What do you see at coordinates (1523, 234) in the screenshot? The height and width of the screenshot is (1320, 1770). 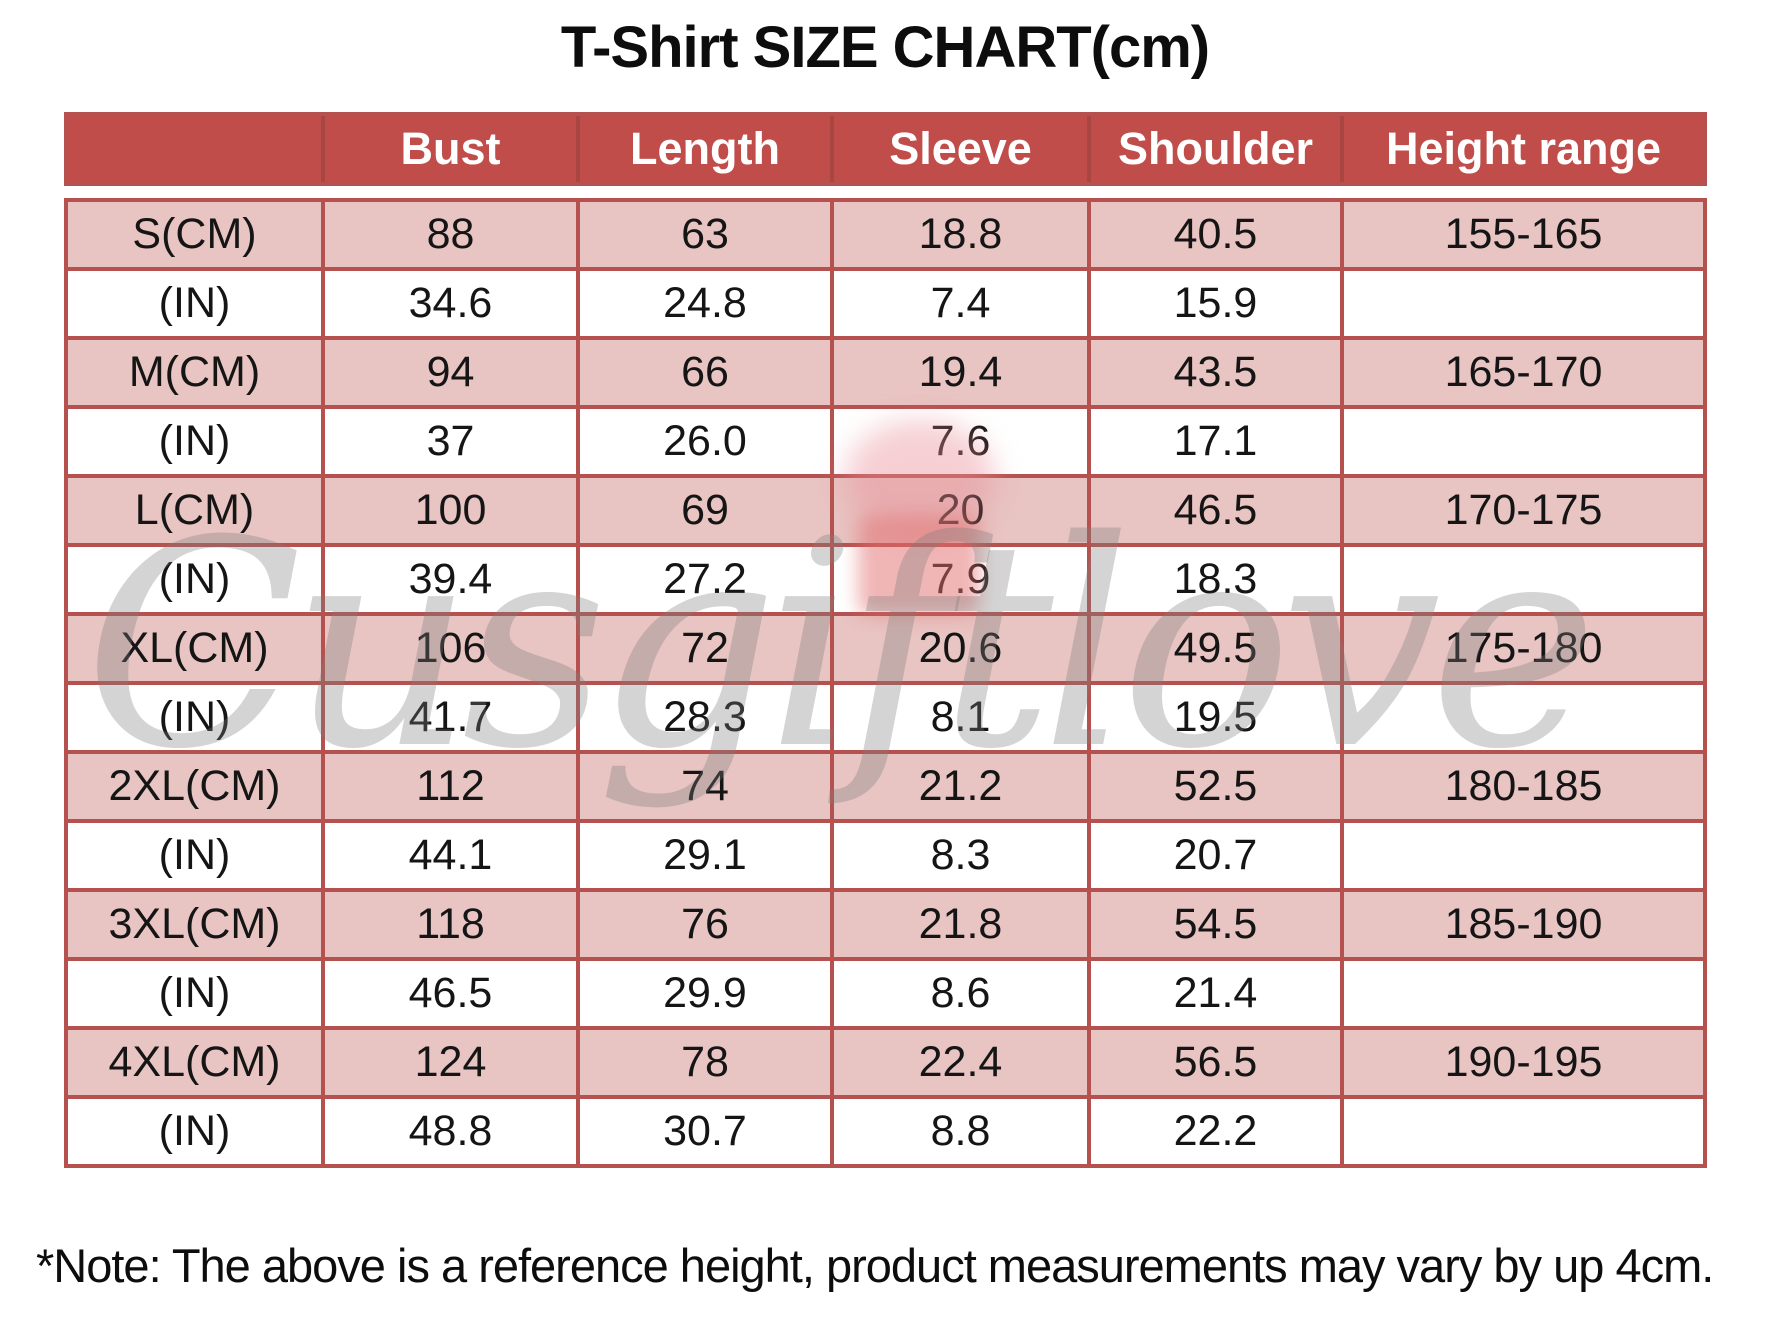 I see `table-cell: 155-165` at bounding box center [1523, 234].